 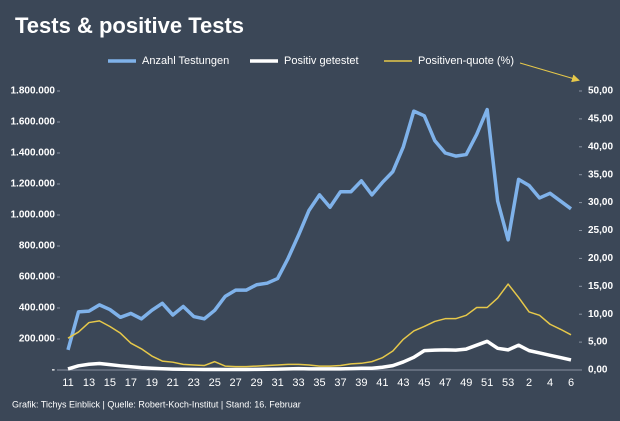 What do you see at coordinates (340, 383) in the screenshot?
I see `x-tick-label: 37` at bounding box center [340, 383].